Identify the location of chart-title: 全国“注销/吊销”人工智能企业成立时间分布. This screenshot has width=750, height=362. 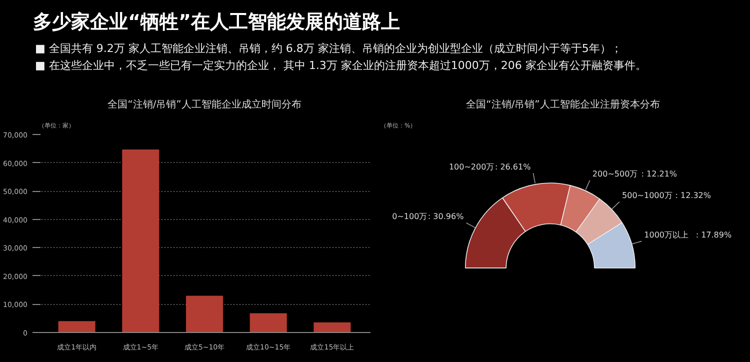
(205, 104).